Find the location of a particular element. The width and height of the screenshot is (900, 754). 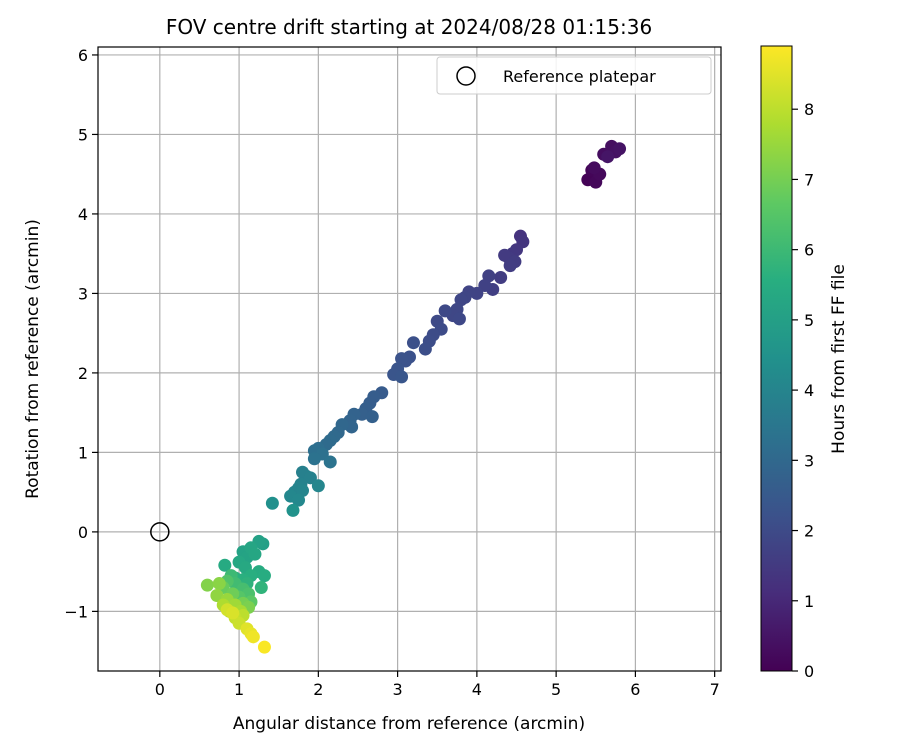

y-tick-label: 6 is located at coordinates (83, 55).